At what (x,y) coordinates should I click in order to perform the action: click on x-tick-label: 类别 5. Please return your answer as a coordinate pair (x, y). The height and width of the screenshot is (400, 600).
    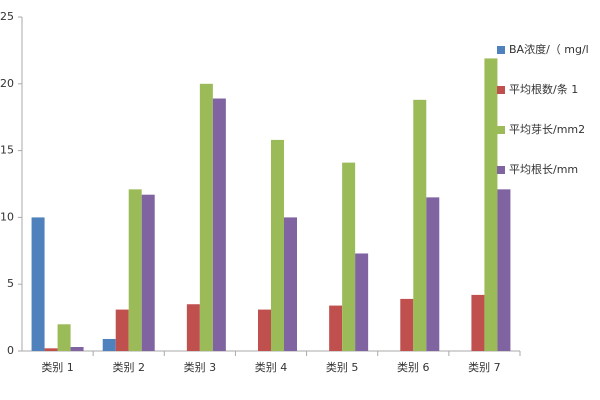
    Looking at the image, I should click on (342, 367).